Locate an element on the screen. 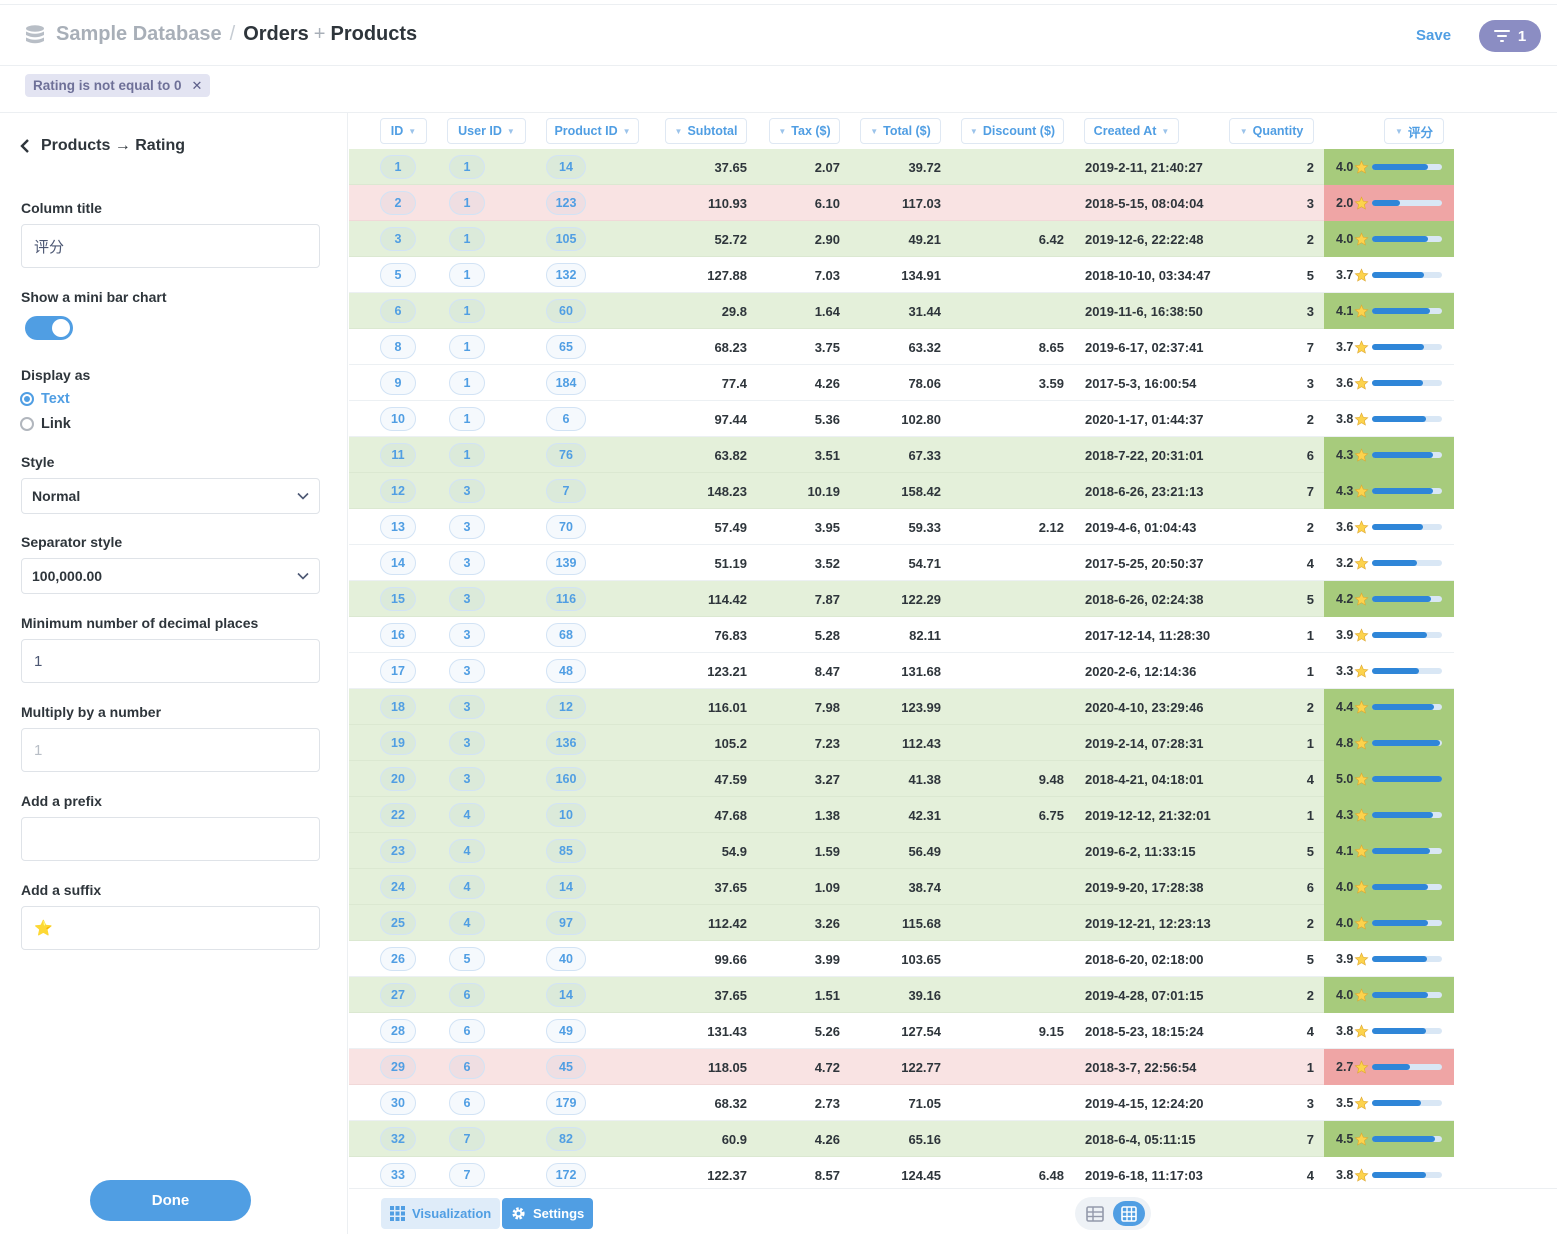 This screenshot has width=1557, height=1234. product-id-link: 139 is located at coordinates (566, 563).